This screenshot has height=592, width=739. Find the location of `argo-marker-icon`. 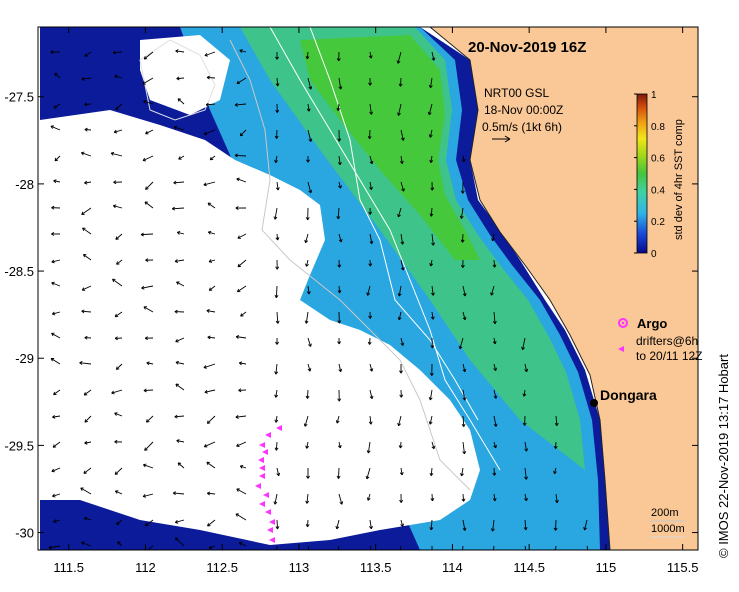

argo-marker-icon is located at coordinates (623, 323).